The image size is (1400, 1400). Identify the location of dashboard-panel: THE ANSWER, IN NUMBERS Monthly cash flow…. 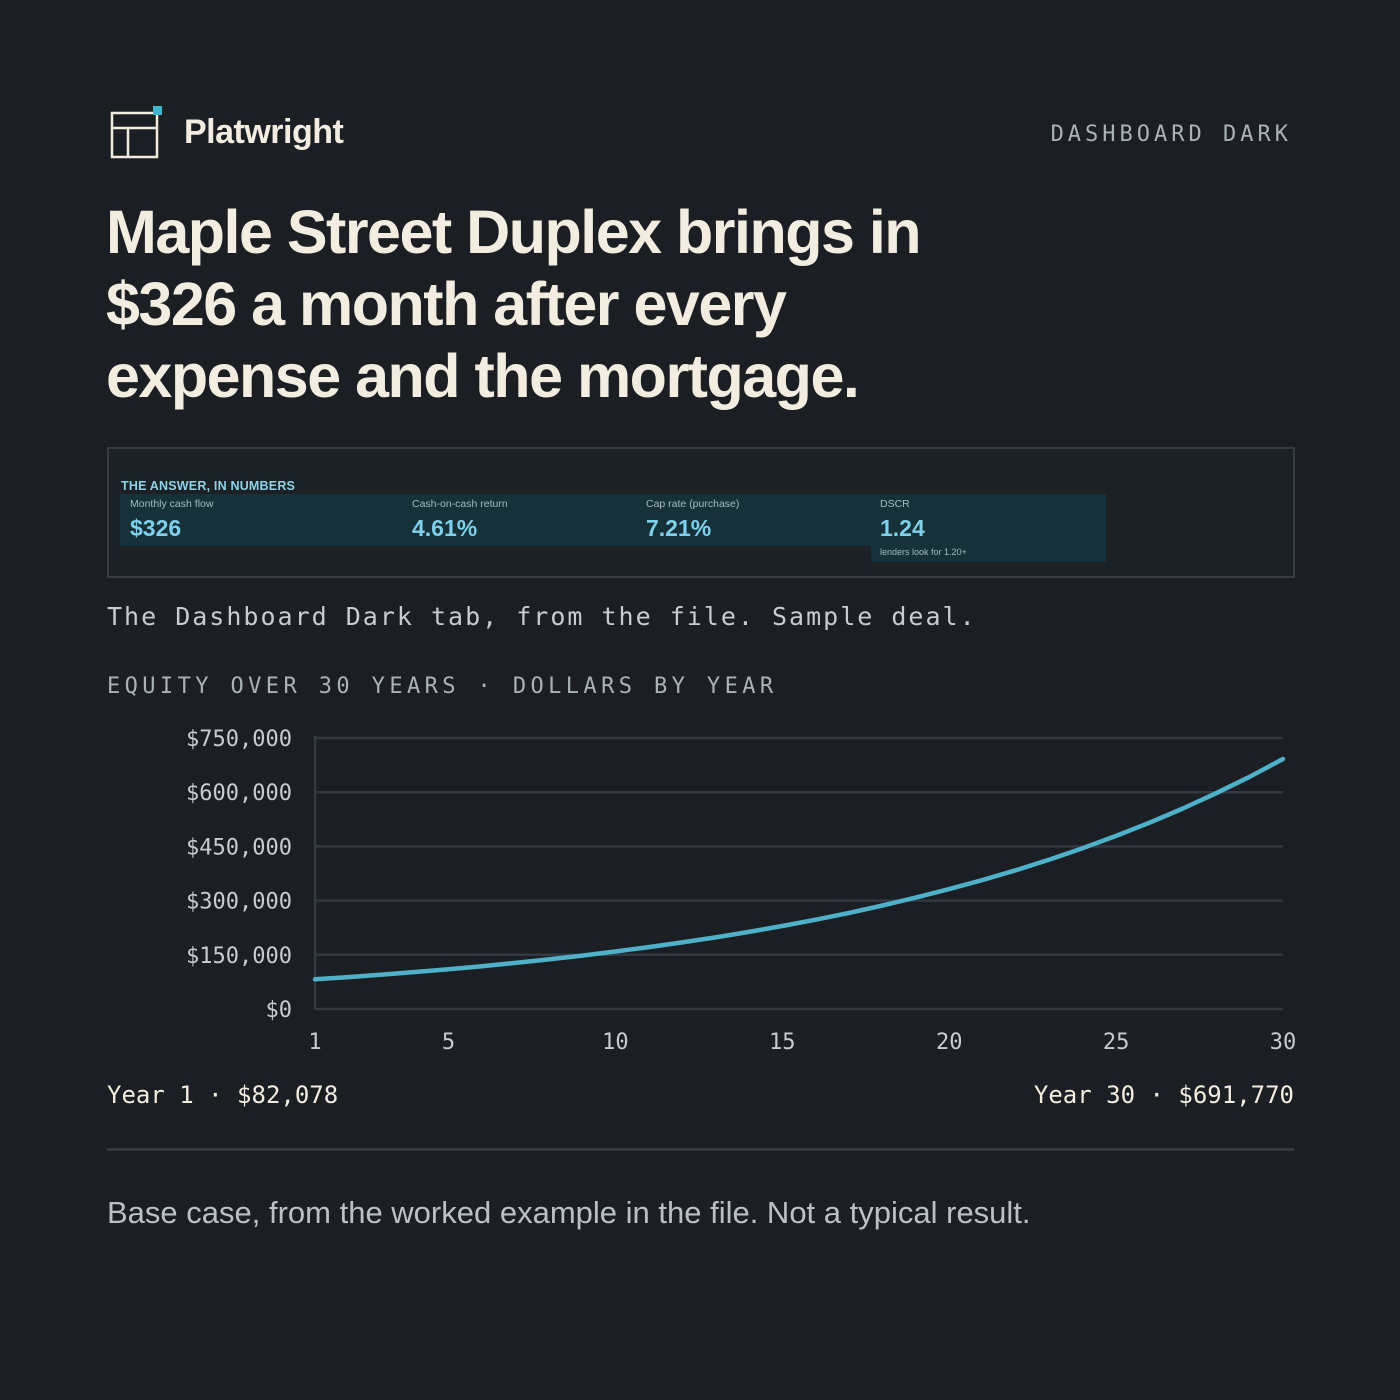
(701, 512).